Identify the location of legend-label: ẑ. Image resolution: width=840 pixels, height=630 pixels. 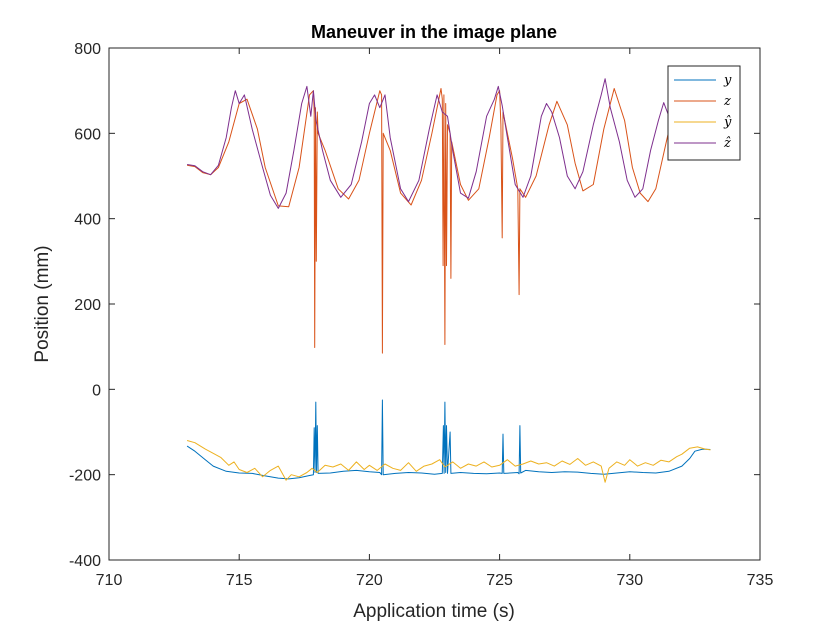
(727, 143).